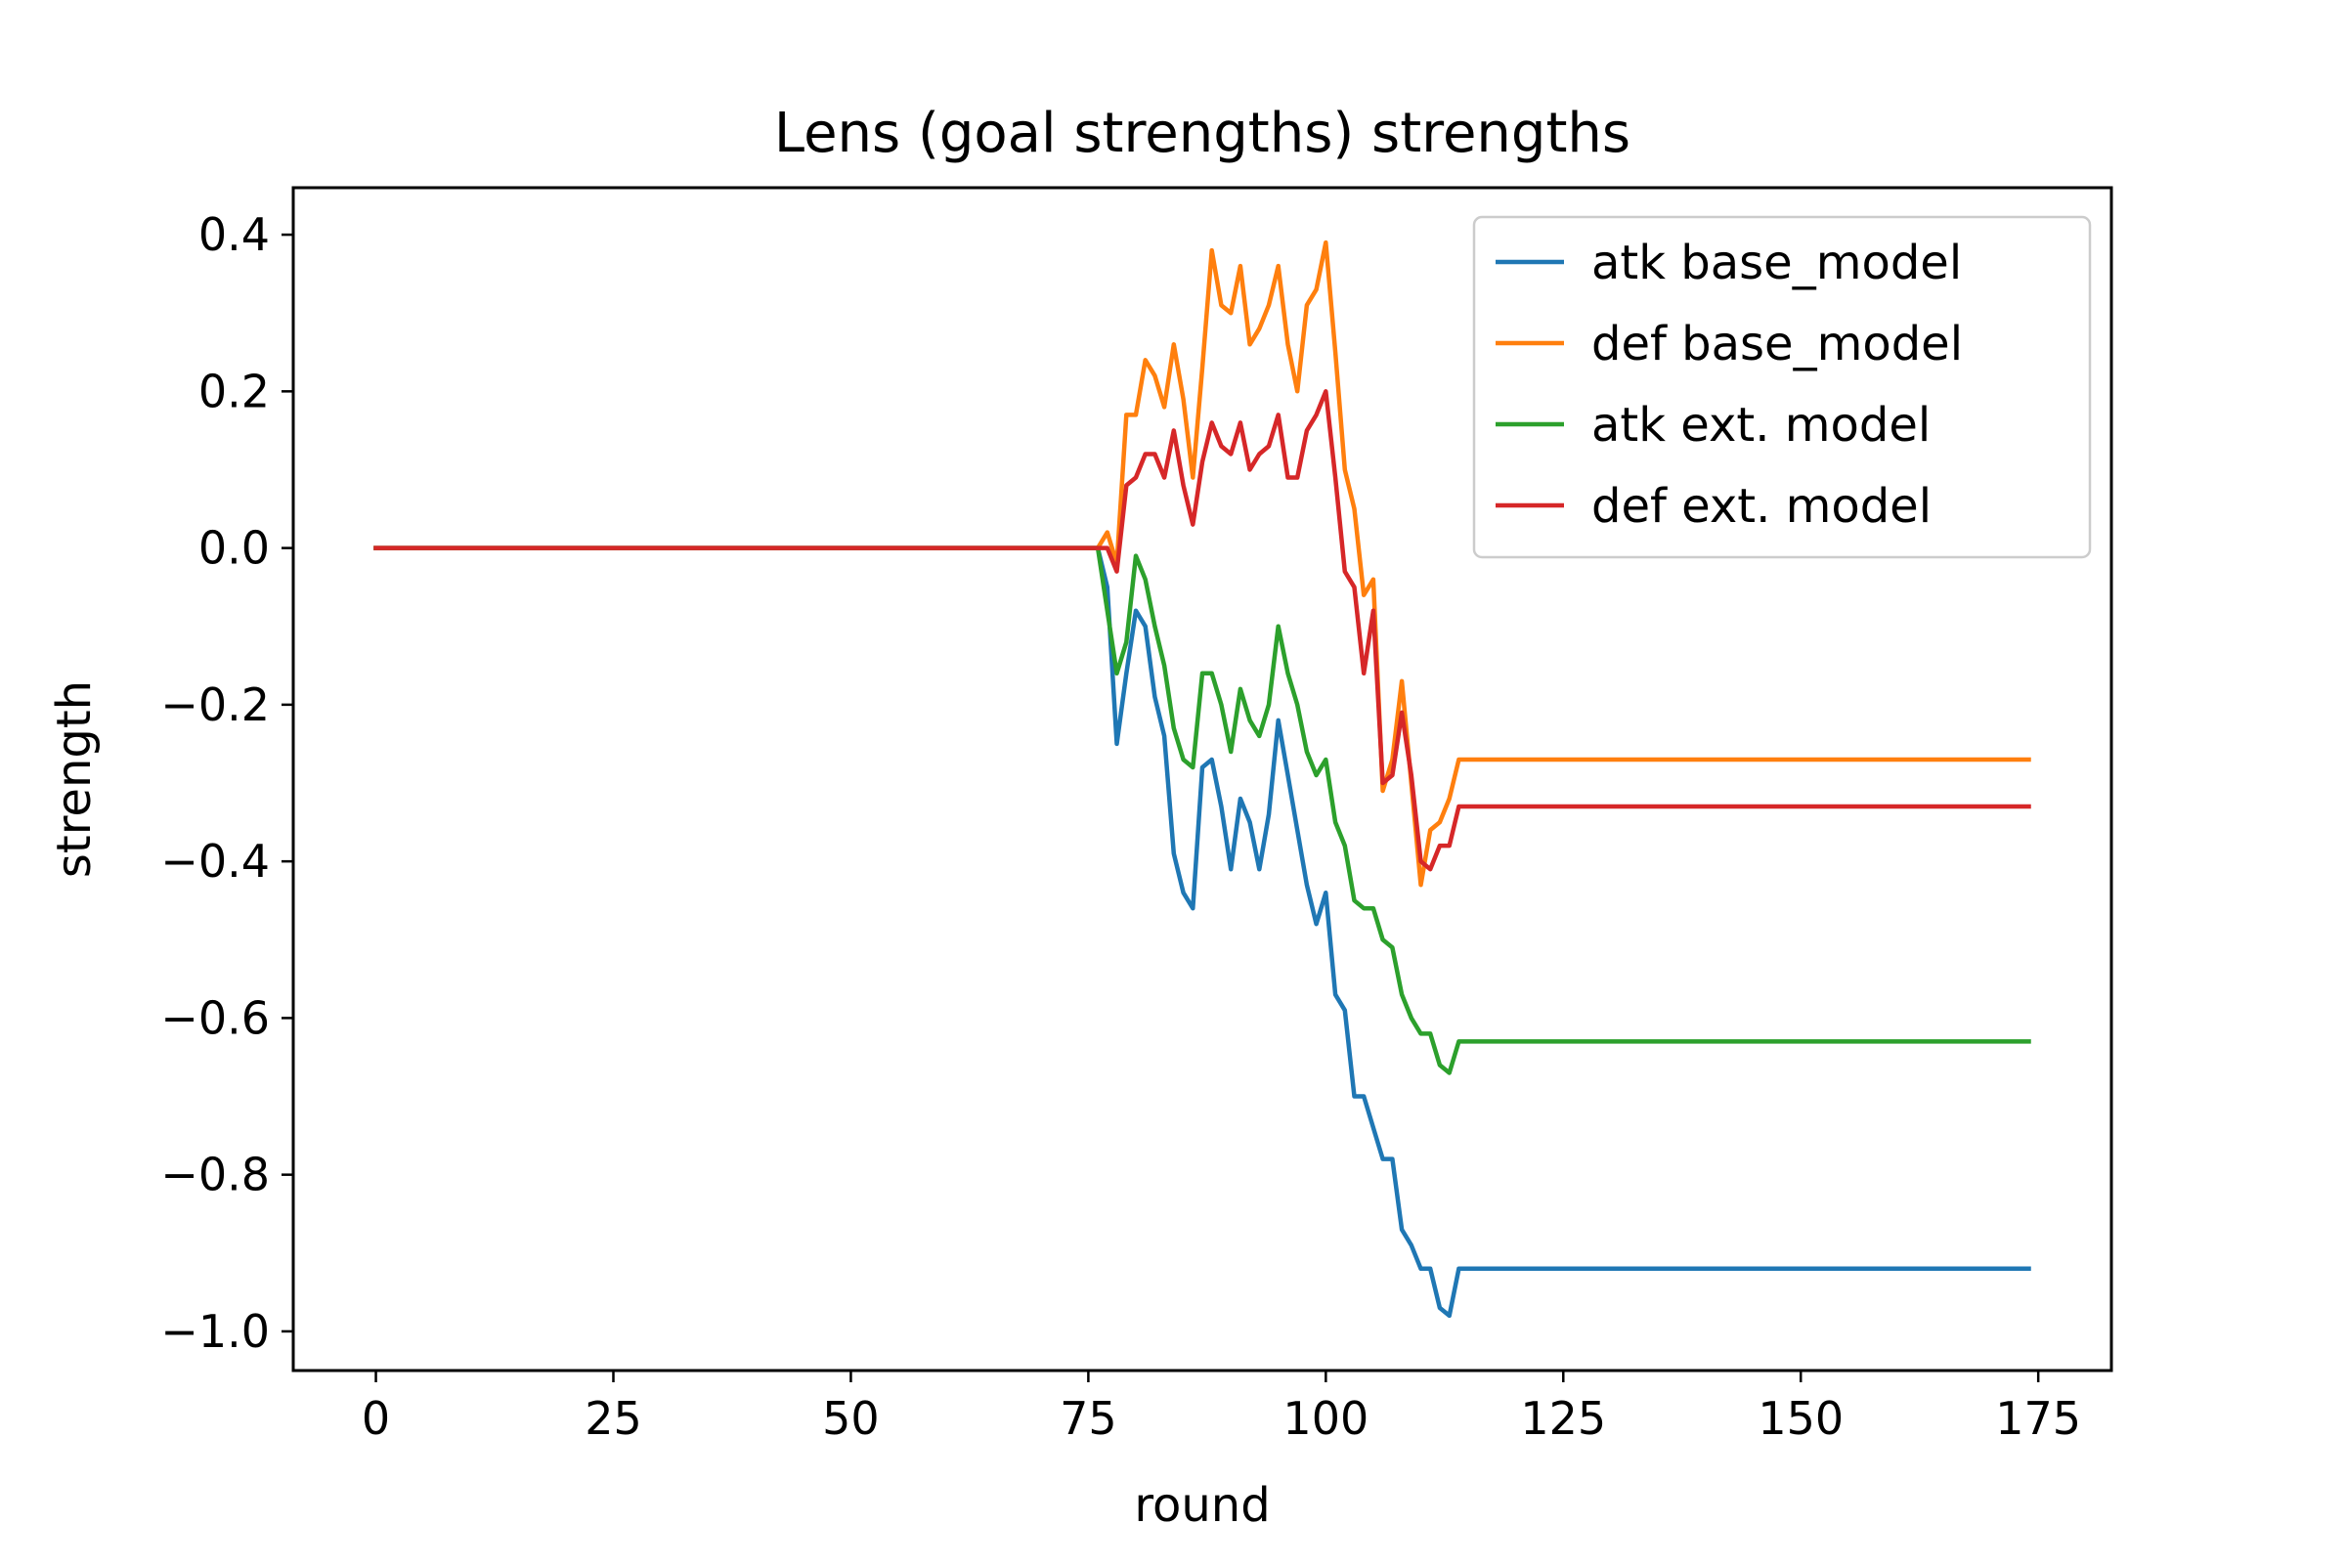 The image size is (2346, 1568). What do you see at coordinates (613, 1418) in the screenshot?
I see `x-tick-label: 25` at bounding box center [613, 1418].